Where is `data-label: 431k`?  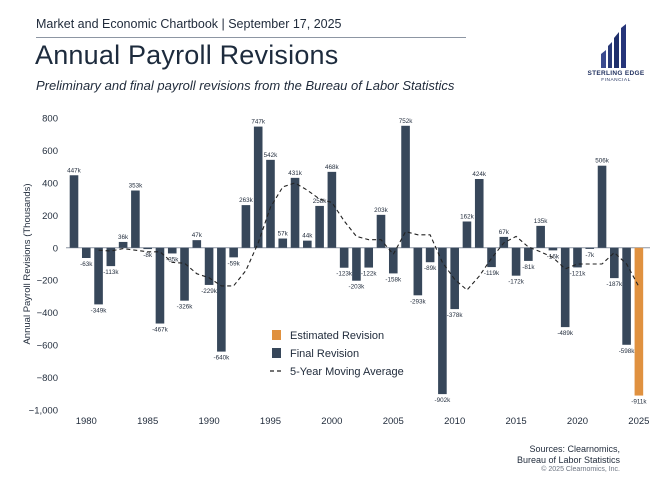 data-label: 431k is located at coordinates (295, 173).